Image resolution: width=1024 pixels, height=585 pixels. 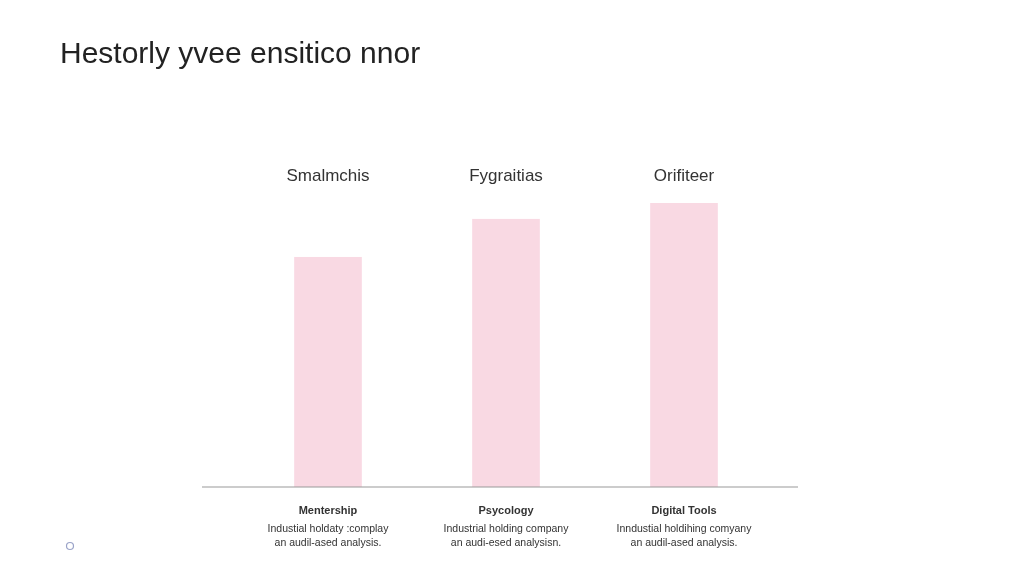 I want to click on x-tick-label: Digital Tools Inndustial holdihing comyany an audil-ased analysis., so click(x=684, y=526).